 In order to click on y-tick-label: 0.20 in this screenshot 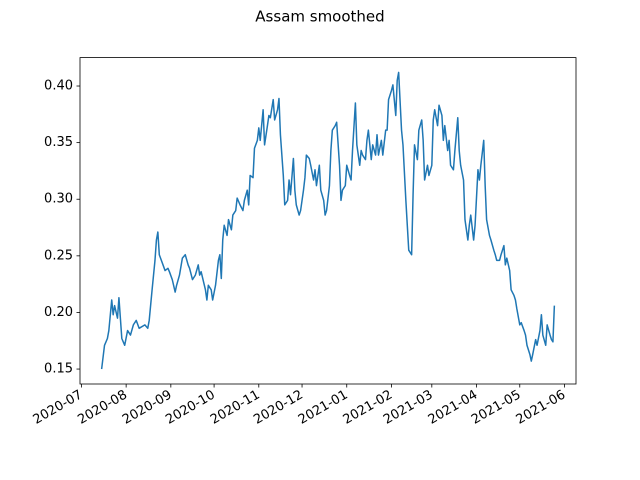, I will do `click(58, 312)`.